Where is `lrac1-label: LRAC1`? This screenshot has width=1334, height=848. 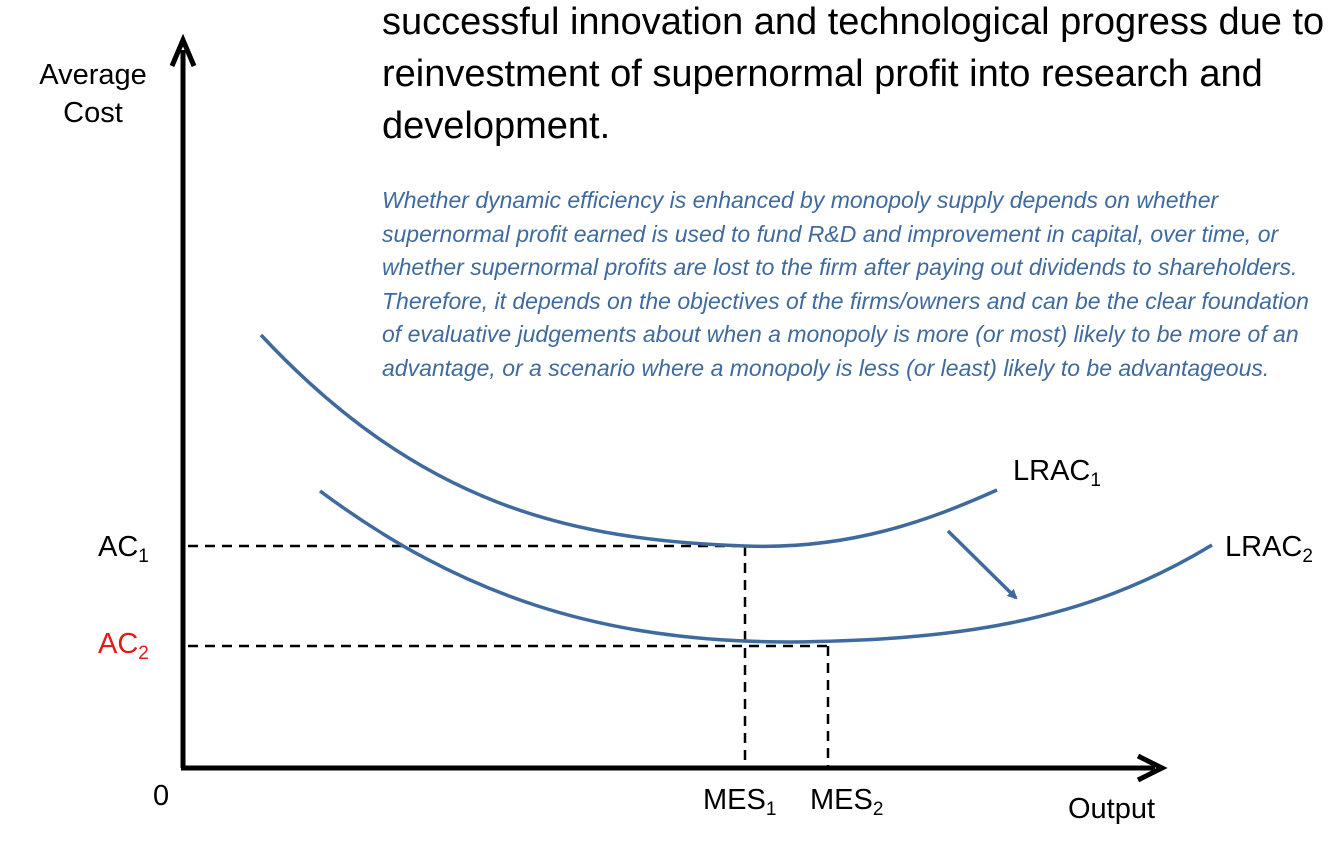 lrac1-label: LRAC1 is located at coordinates (1057, 473).